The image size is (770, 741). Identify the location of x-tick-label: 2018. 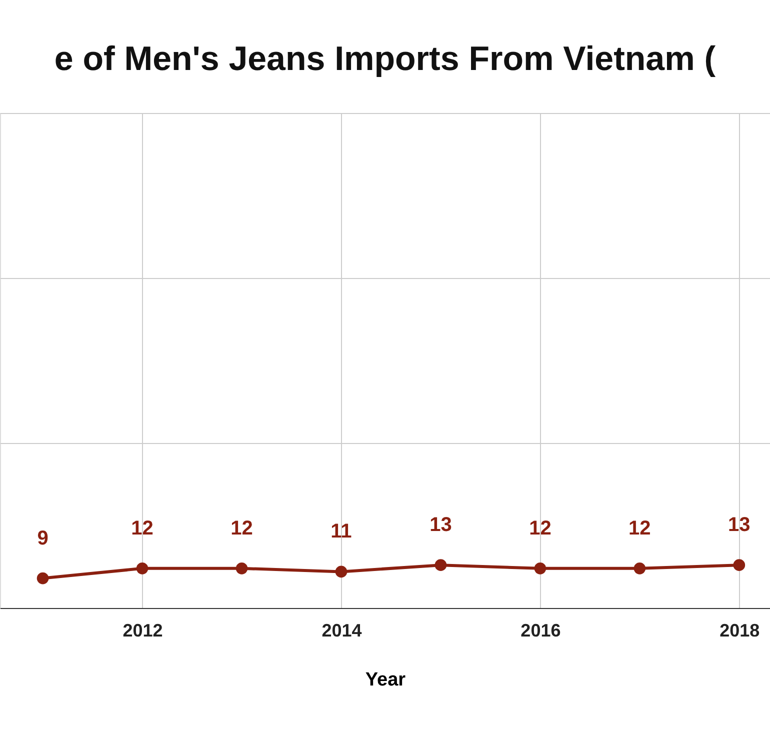
(740, 630).